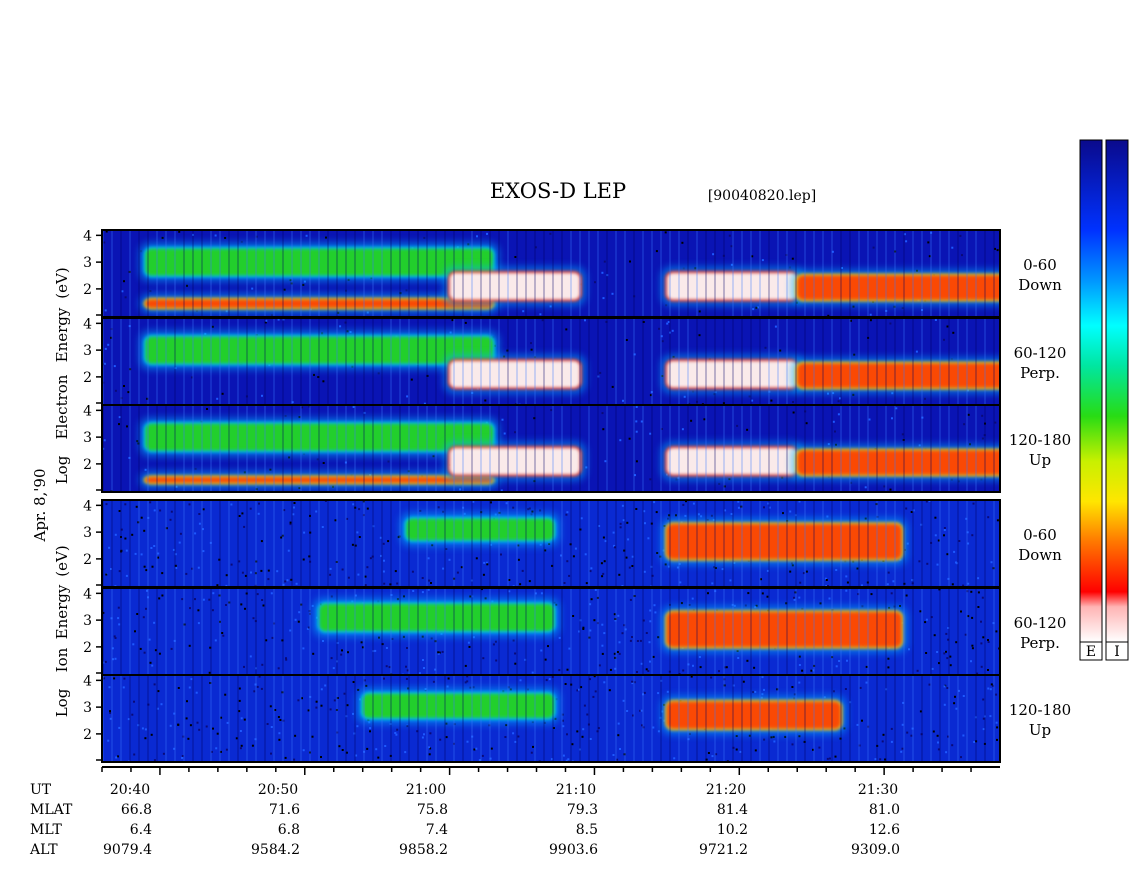 The height and width of the screenshot is (879, 1130). What do you see at coordinates (423, 850) in the screenshot?
I see `ephemeris-alt-value: 9858.2` at bounding box center [423, 850].